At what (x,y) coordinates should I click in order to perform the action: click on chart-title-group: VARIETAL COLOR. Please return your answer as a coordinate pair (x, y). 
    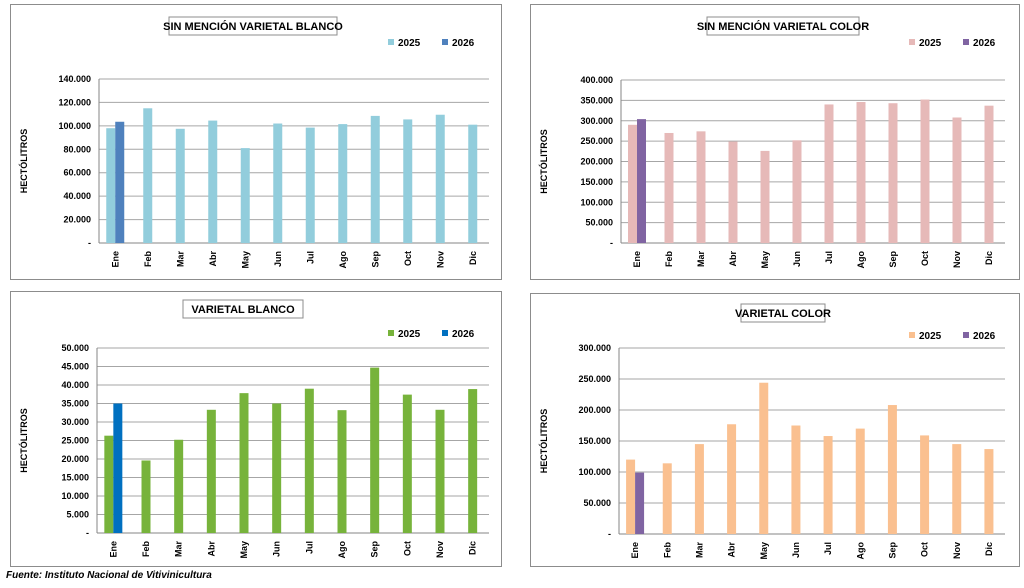
    Looking at the image, I should click on (783, 313).